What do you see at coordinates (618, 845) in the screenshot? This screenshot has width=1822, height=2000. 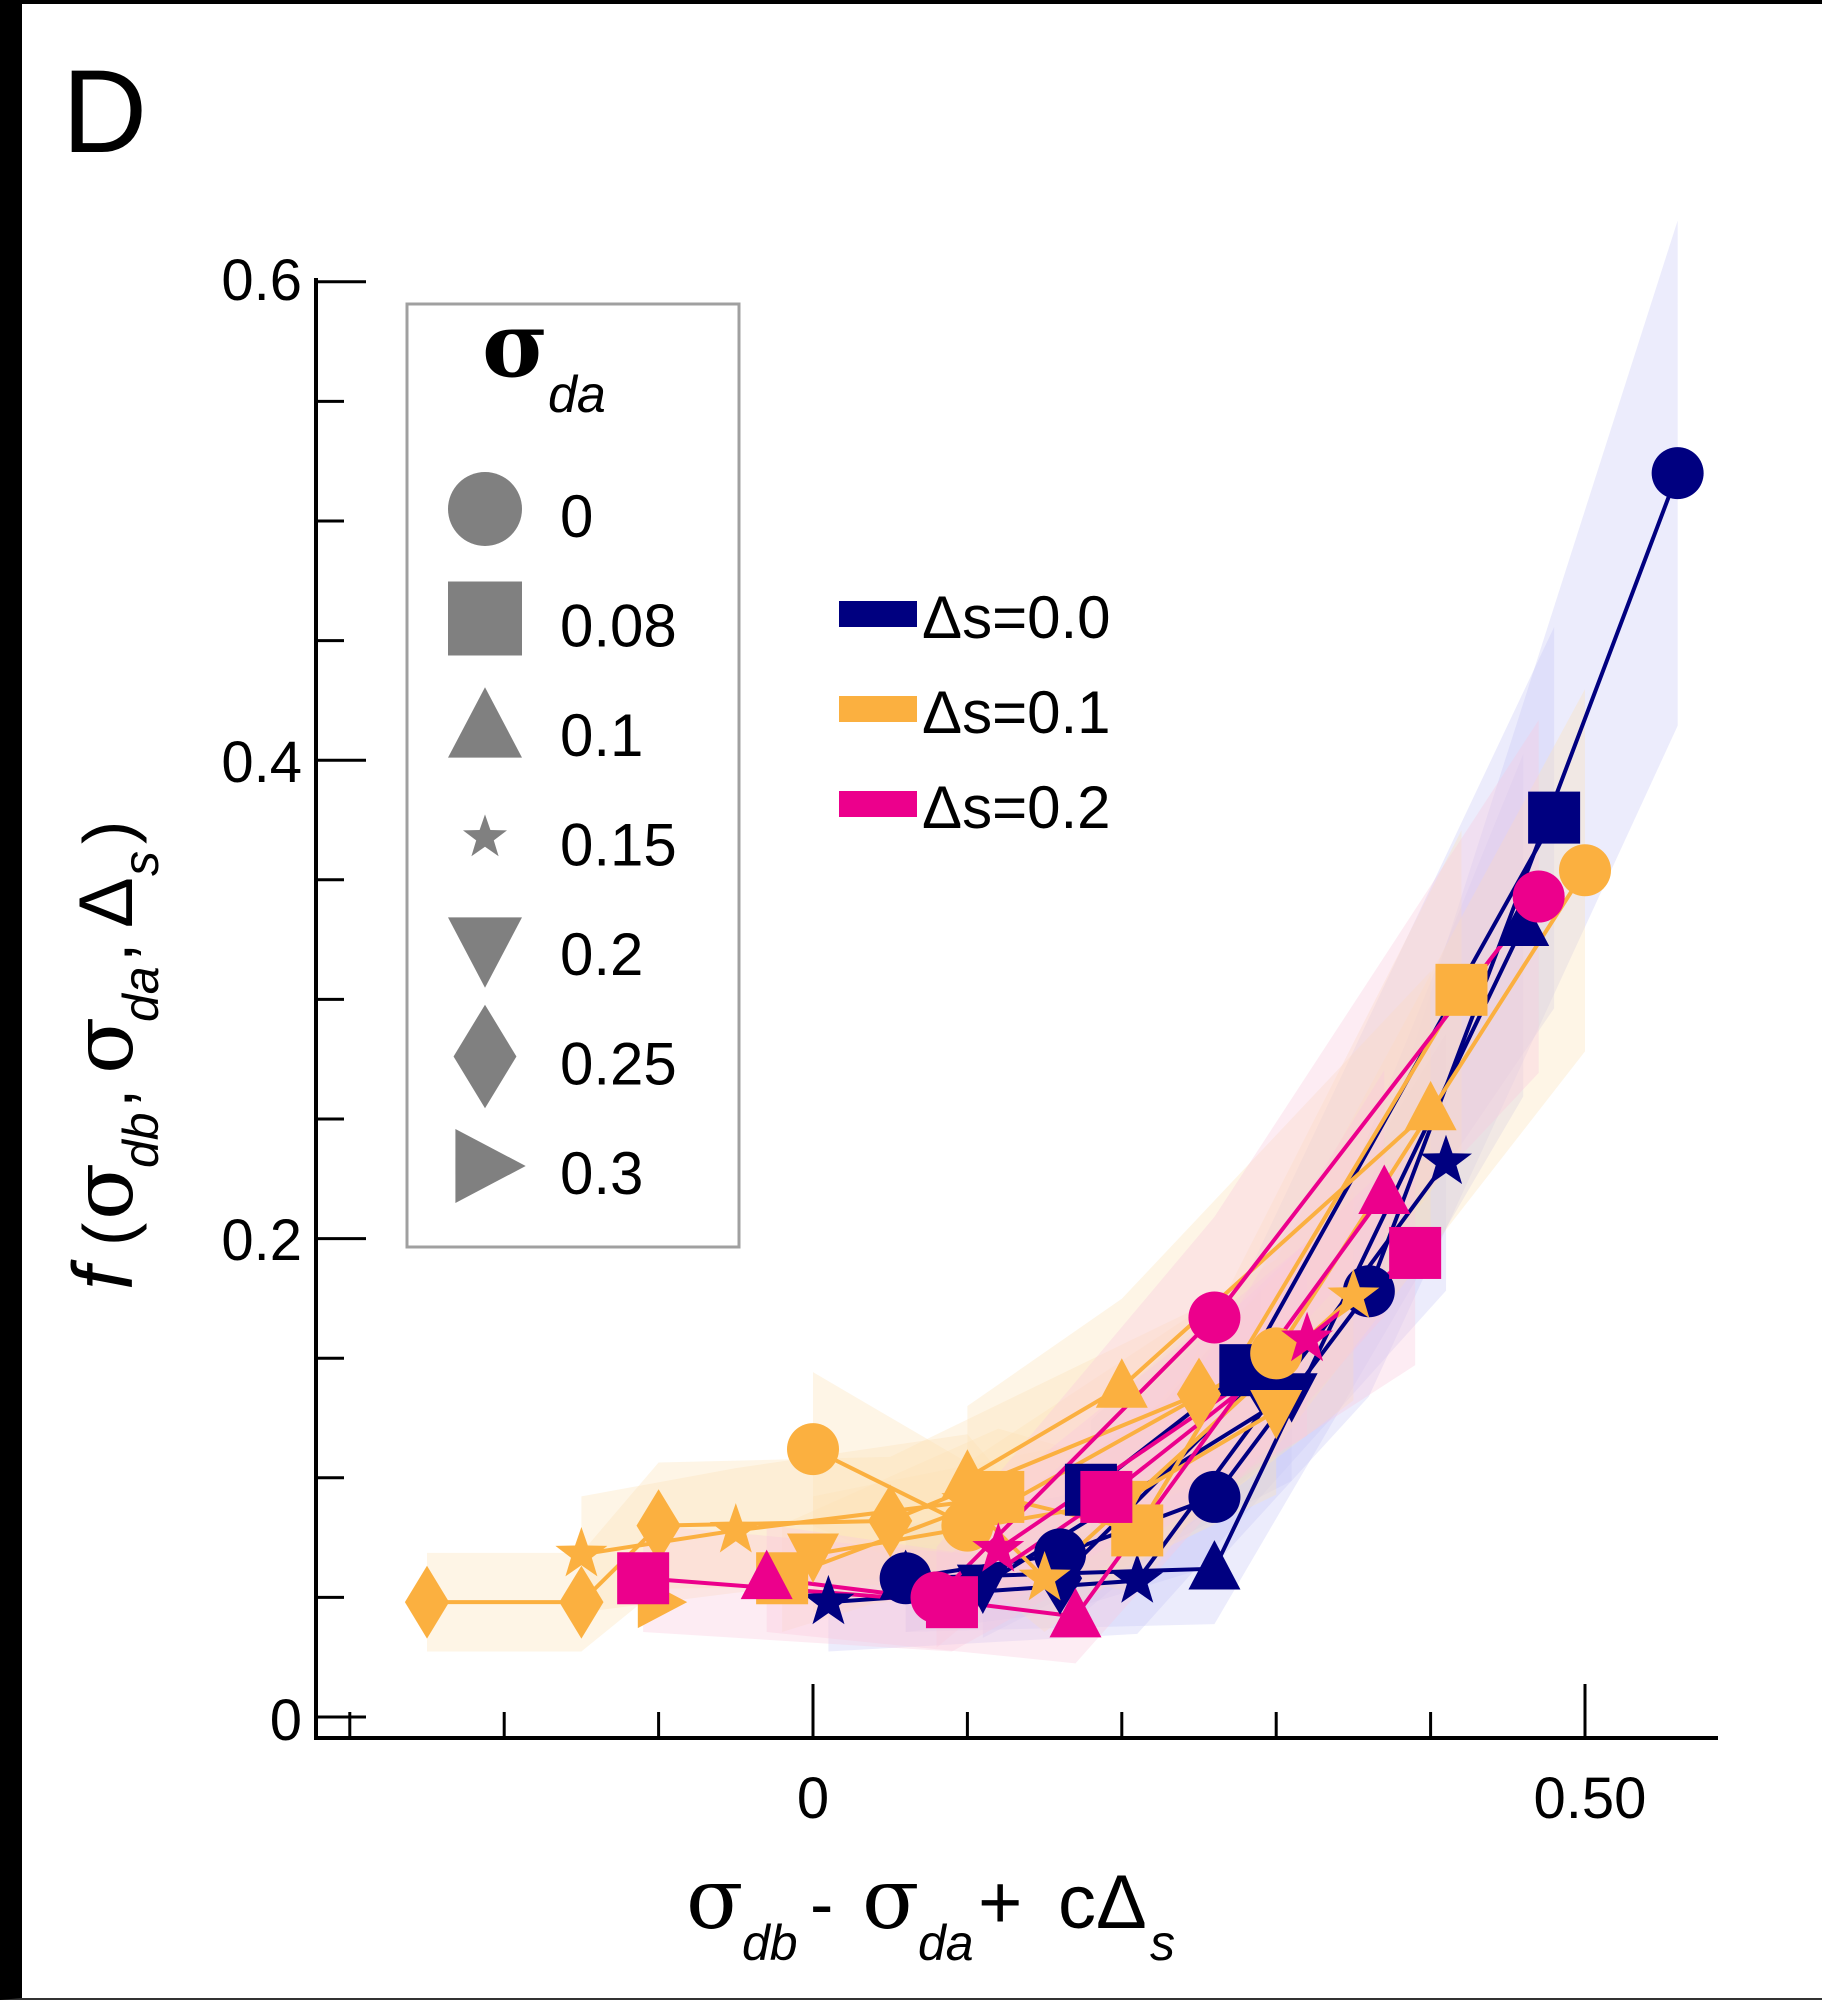 I see `marker-legend-label: 0.15` at bounding box center [618, 845].